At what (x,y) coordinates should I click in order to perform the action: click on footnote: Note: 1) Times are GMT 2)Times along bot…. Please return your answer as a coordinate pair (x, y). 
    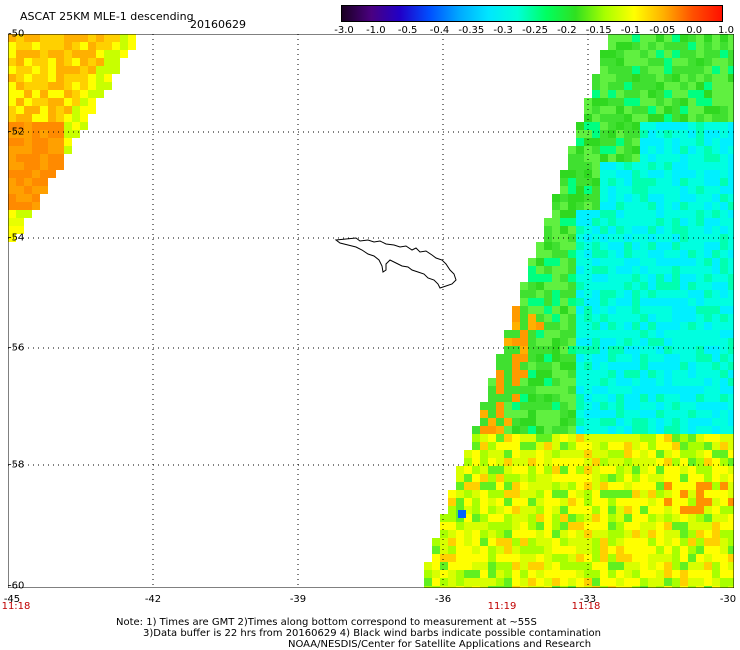
    Looking at the image, I should click on (370, 633).